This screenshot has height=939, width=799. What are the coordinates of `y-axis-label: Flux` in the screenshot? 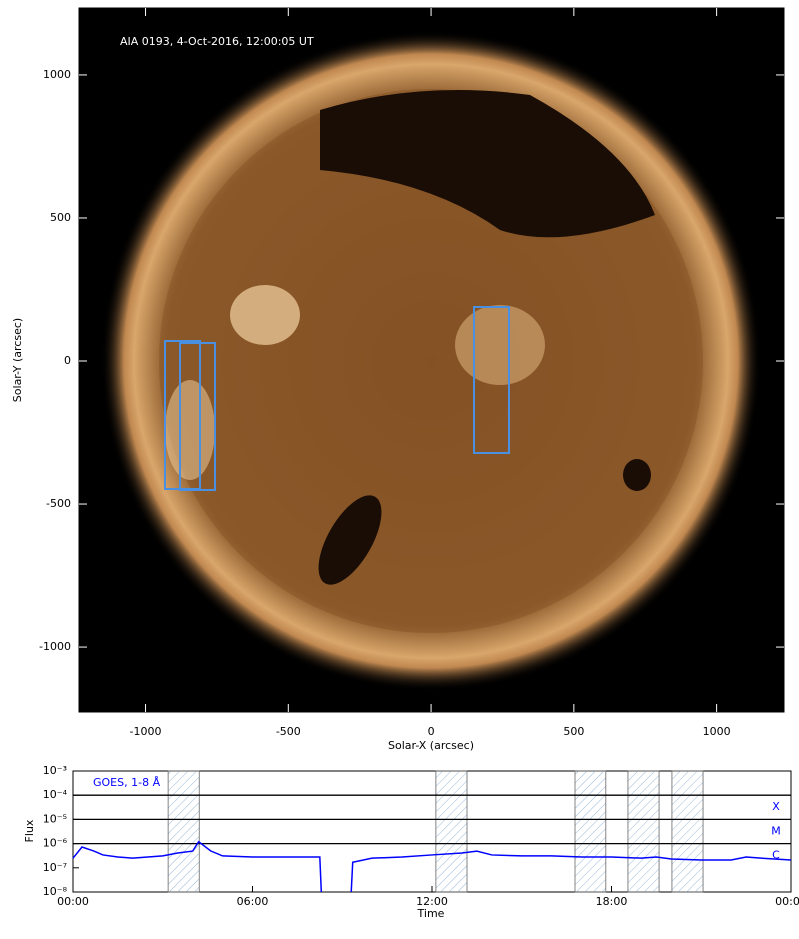 It's located at (29, 830).